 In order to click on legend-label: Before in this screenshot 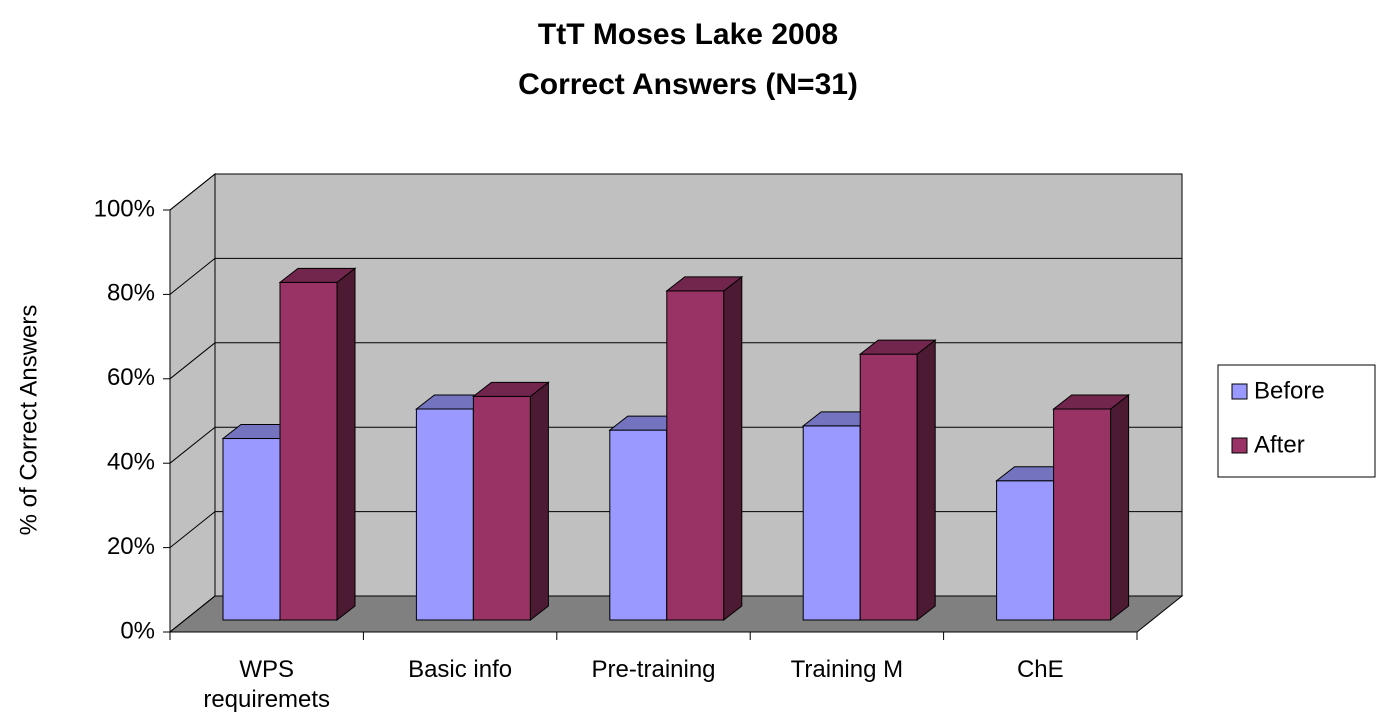, I will do `click(1289, 390)`.